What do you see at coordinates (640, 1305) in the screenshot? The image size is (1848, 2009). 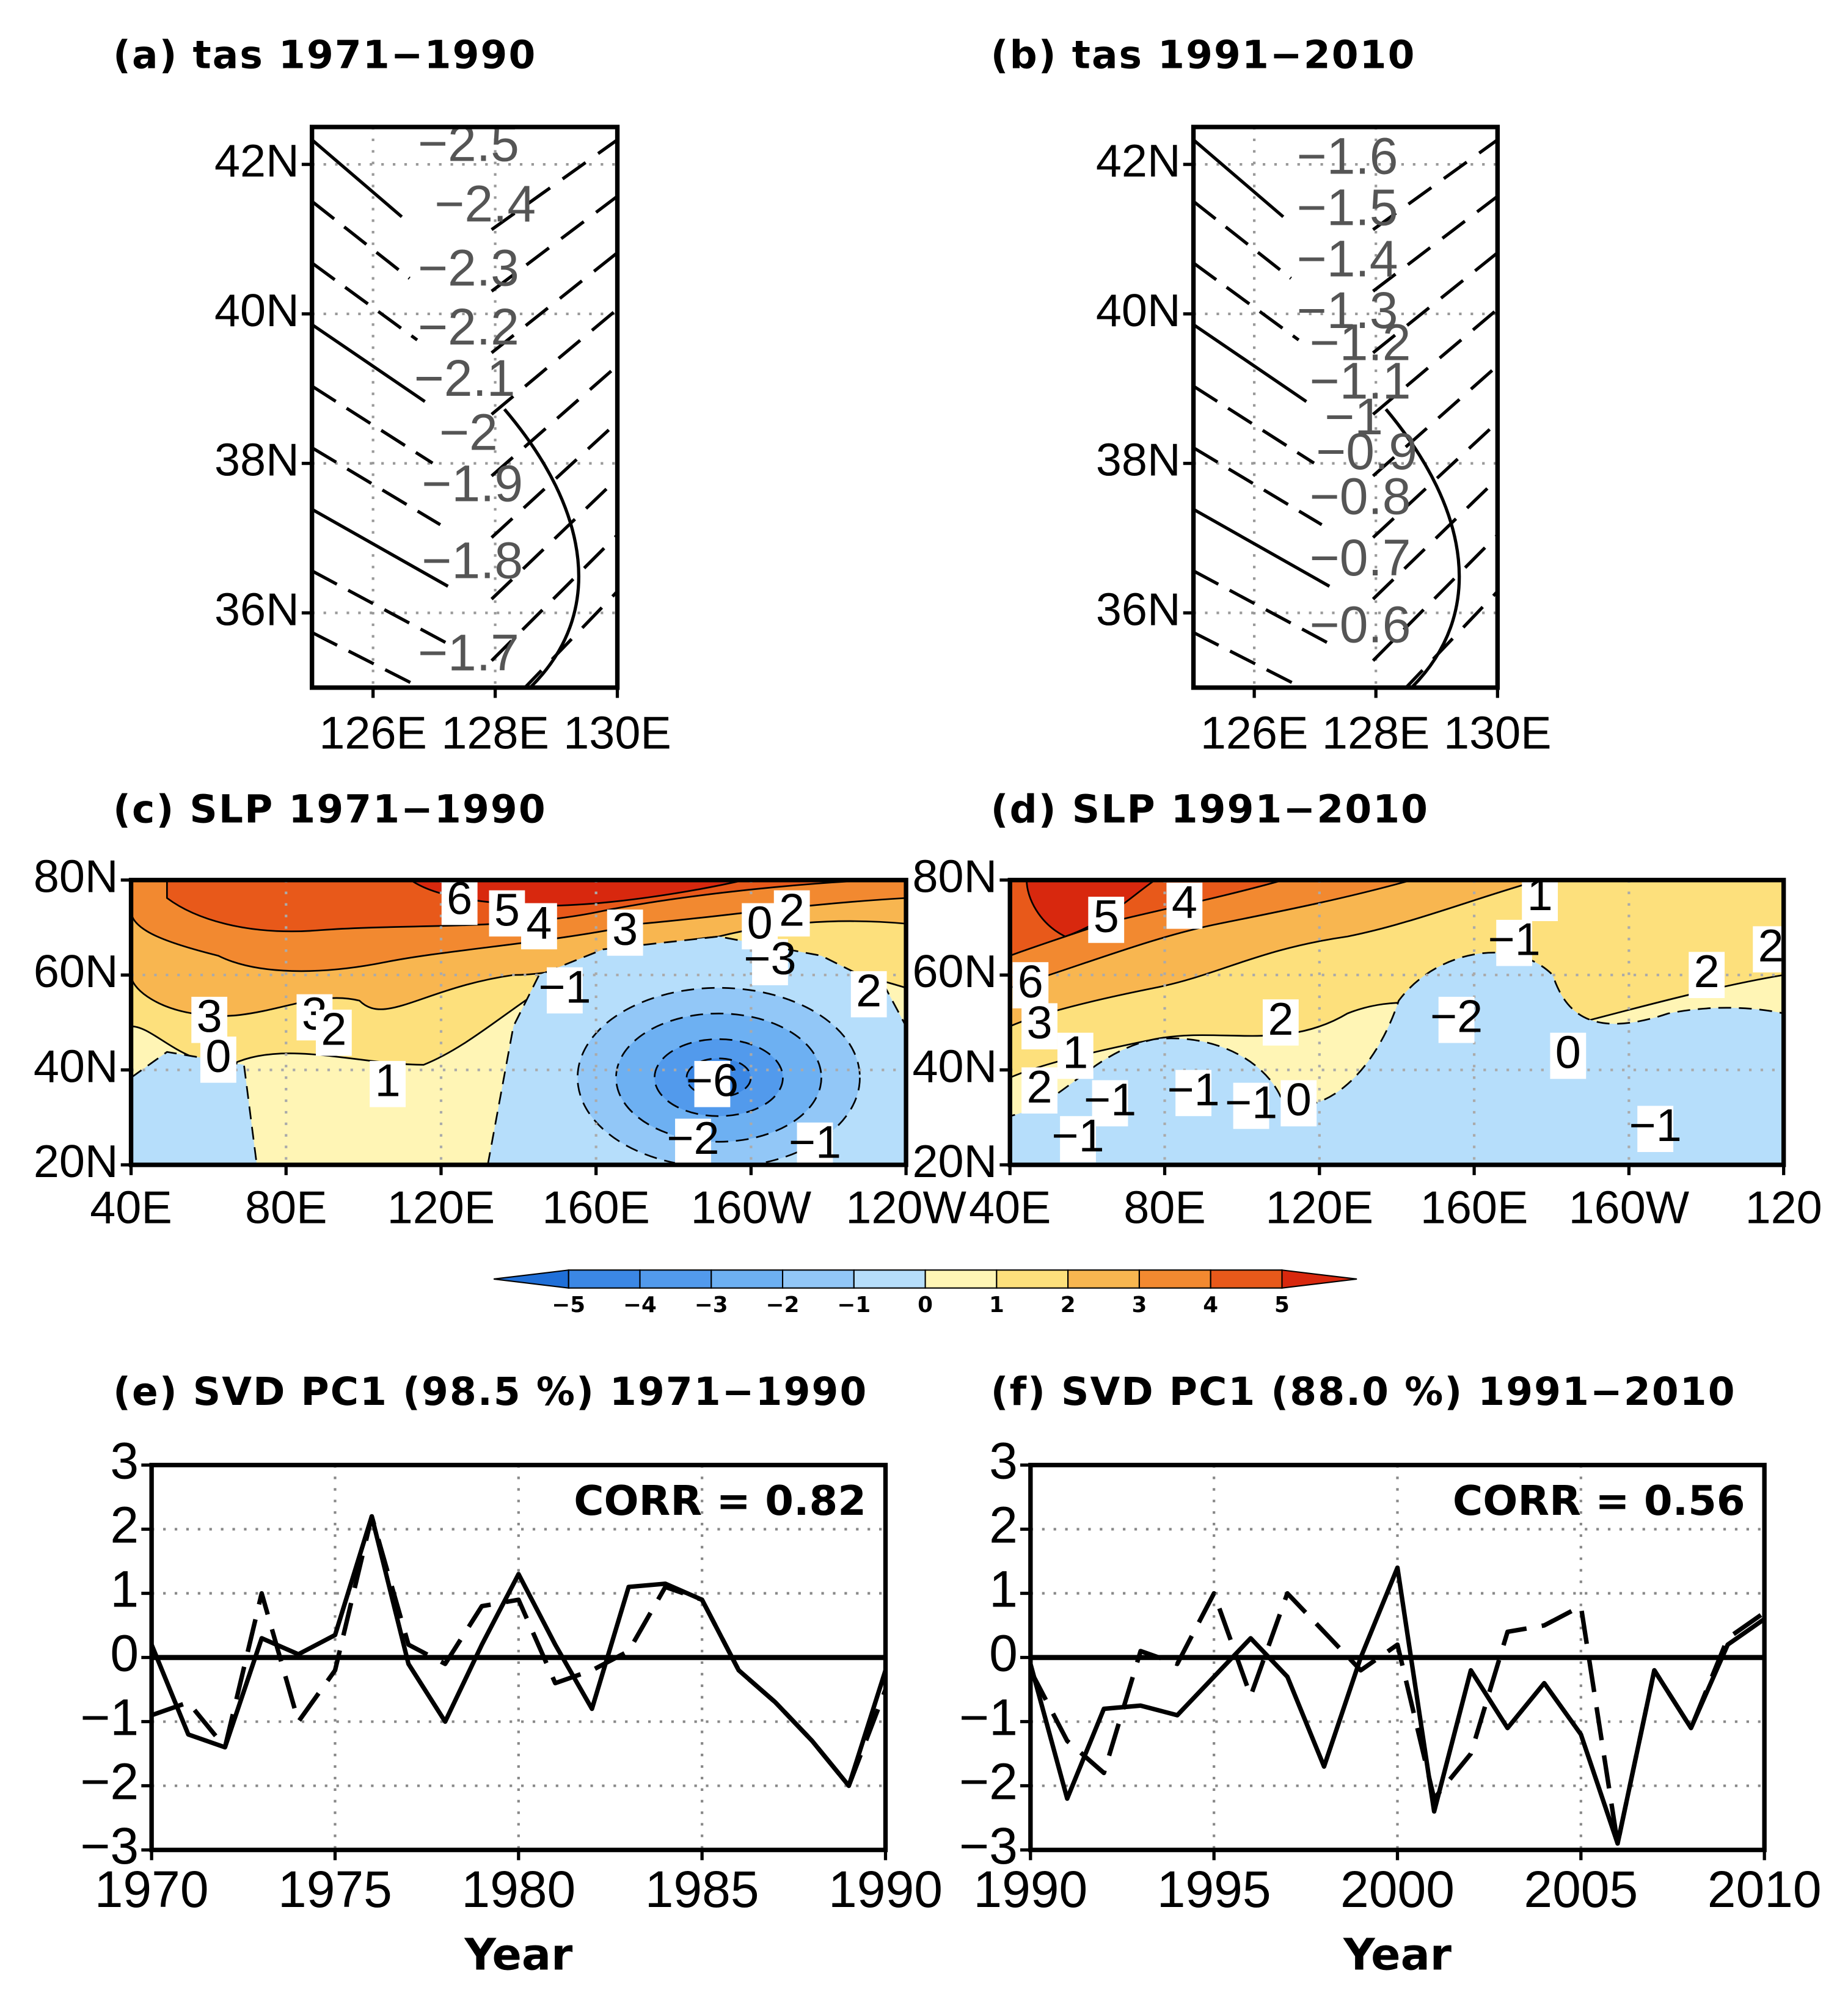 I see `colorbar-label: −4` at bounding box center [640, 1305].